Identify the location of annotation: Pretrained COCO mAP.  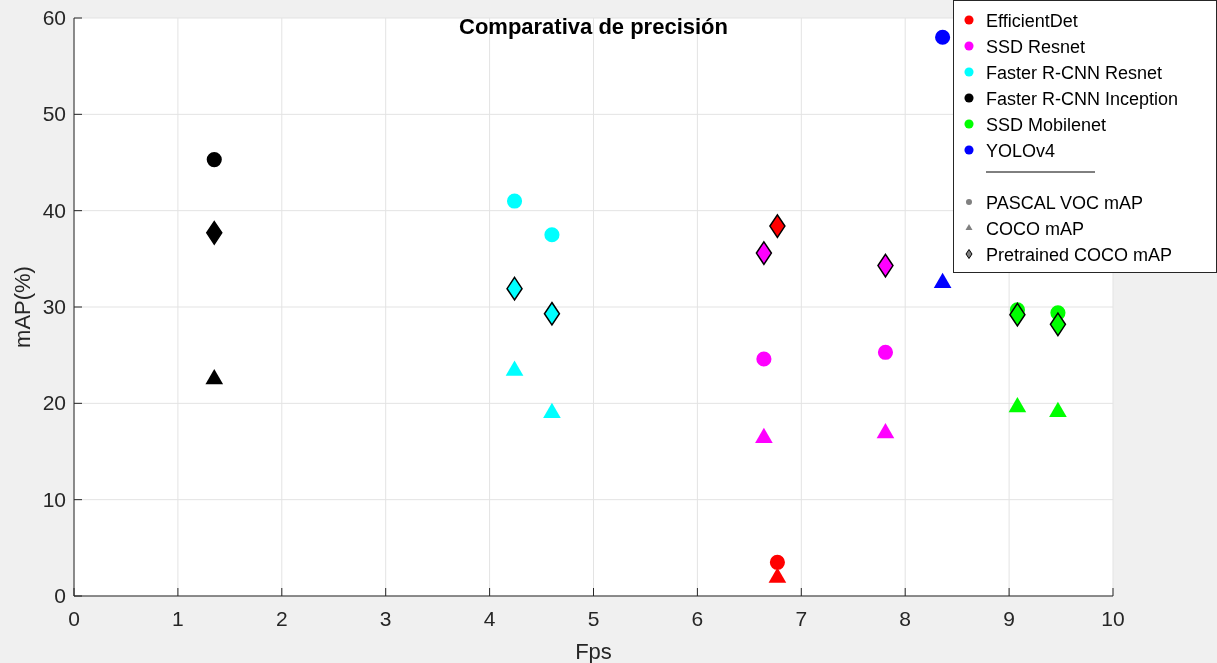
(1079, 255).